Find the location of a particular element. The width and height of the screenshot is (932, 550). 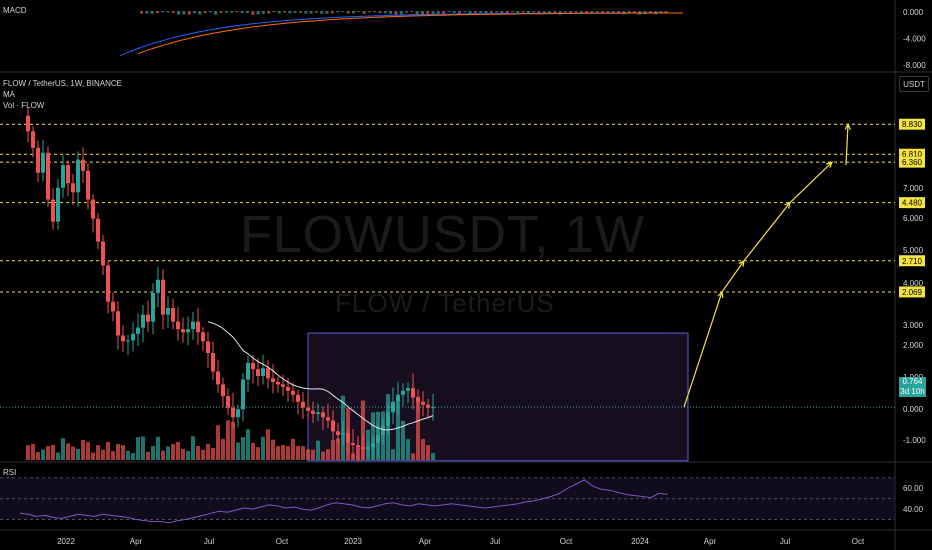

x-axis-tick: Apr is located at coordinates (710, 541).